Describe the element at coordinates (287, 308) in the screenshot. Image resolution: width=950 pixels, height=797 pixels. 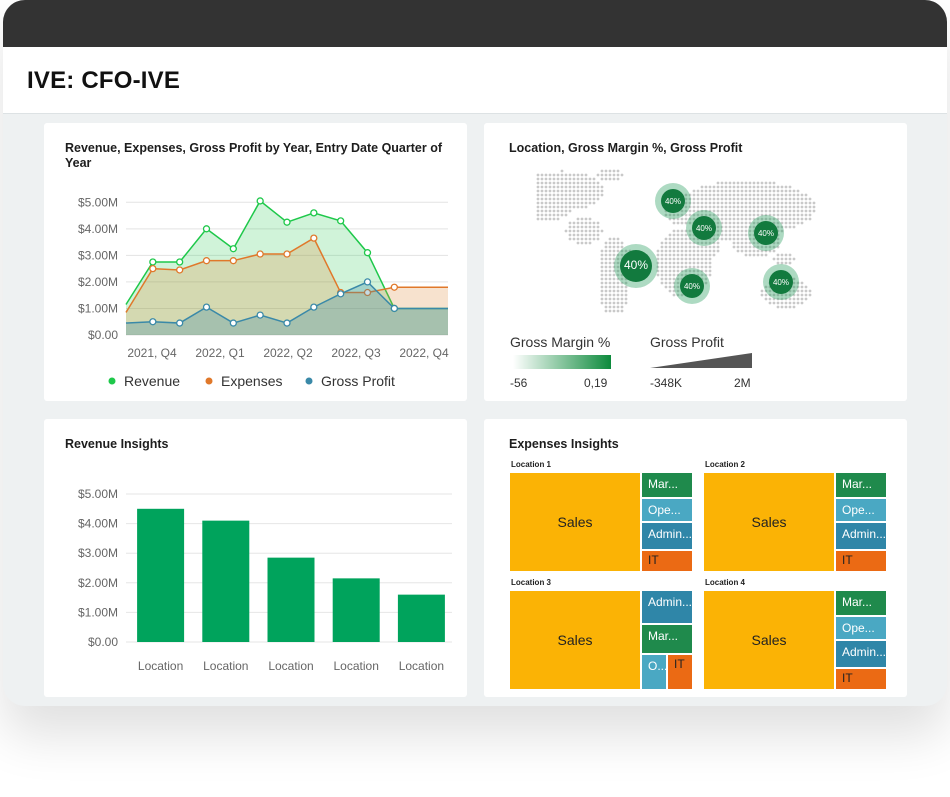
I see `area-gross-profit` at that location.